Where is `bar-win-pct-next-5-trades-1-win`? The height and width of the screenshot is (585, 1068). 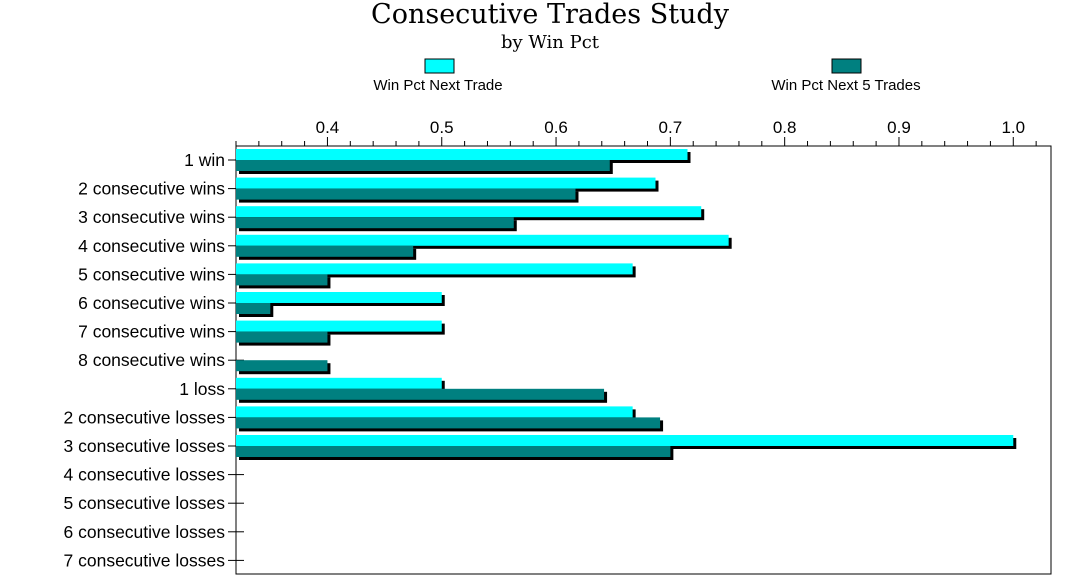 bar-win-pct-next-5-trades-1-win is located at coordinates (424, 167).